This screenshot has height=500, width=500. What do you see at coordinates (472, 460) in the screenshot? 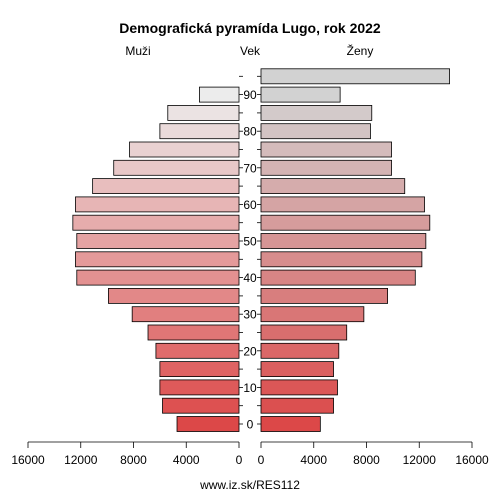
I see `x-tick-label-right: 16000` at bounding box center [472, 460].